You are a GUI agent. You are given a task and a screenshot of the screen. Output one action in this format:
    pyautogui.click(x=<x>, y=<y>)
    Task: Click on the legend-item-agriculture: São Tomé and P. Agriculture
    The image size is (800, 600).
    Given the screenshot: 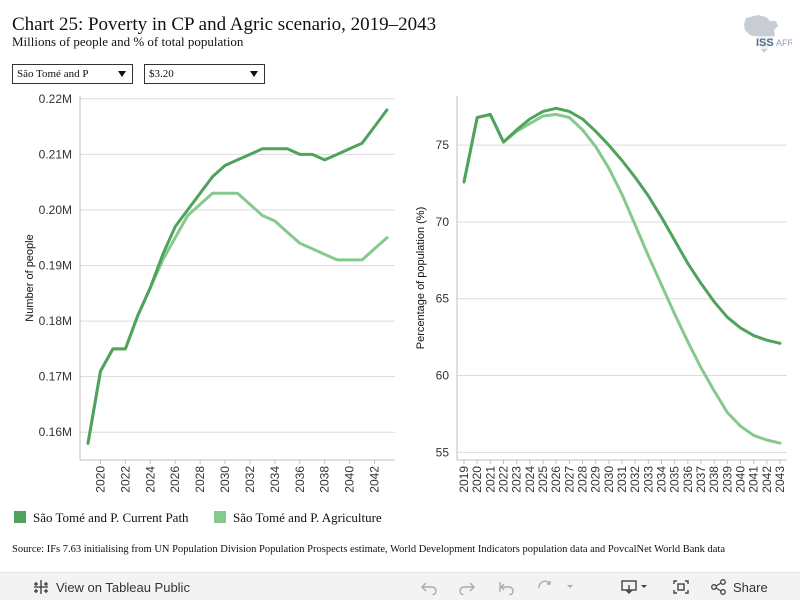 What is the action you would take?
    pyautogui.click(x=298, y=519)
    